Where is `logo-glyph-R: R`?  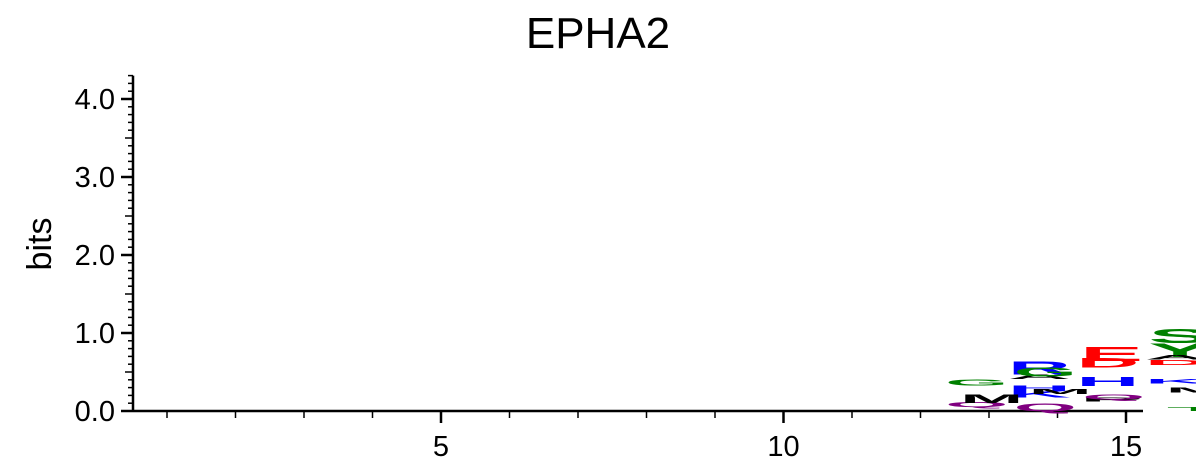
logo-glyph-R: R is located at coordinates (1039, 368).